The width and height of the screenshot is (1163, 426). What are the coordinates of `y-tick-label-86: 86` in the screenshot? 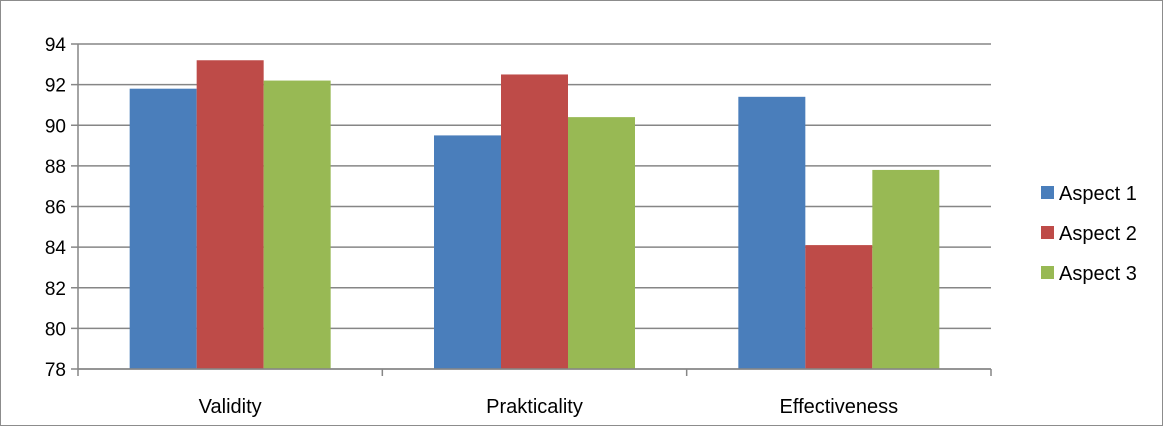 It's located at (55, 208).